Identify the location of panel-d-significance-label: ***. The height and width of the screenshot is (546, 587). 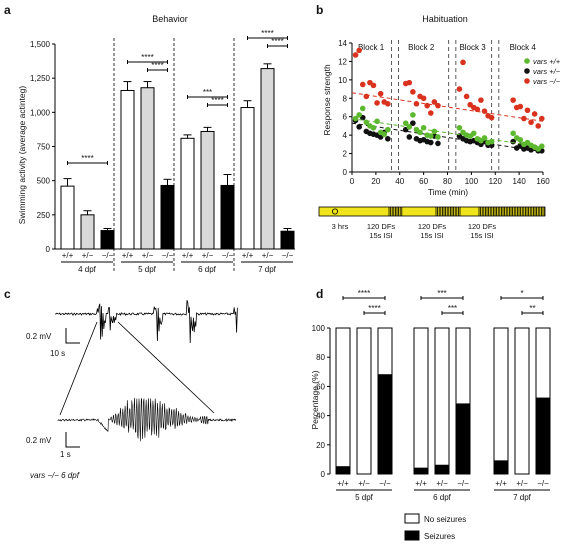
(452, 308).